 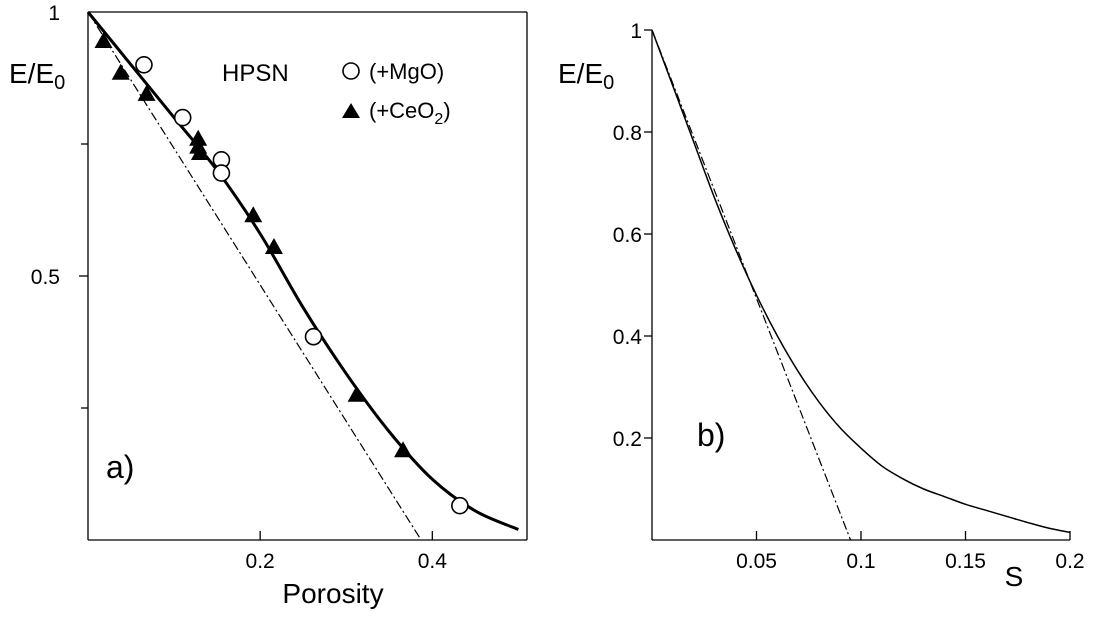 I want to click on panel-b-x-tick-label: 0.2, so click(x=1069, y=561).